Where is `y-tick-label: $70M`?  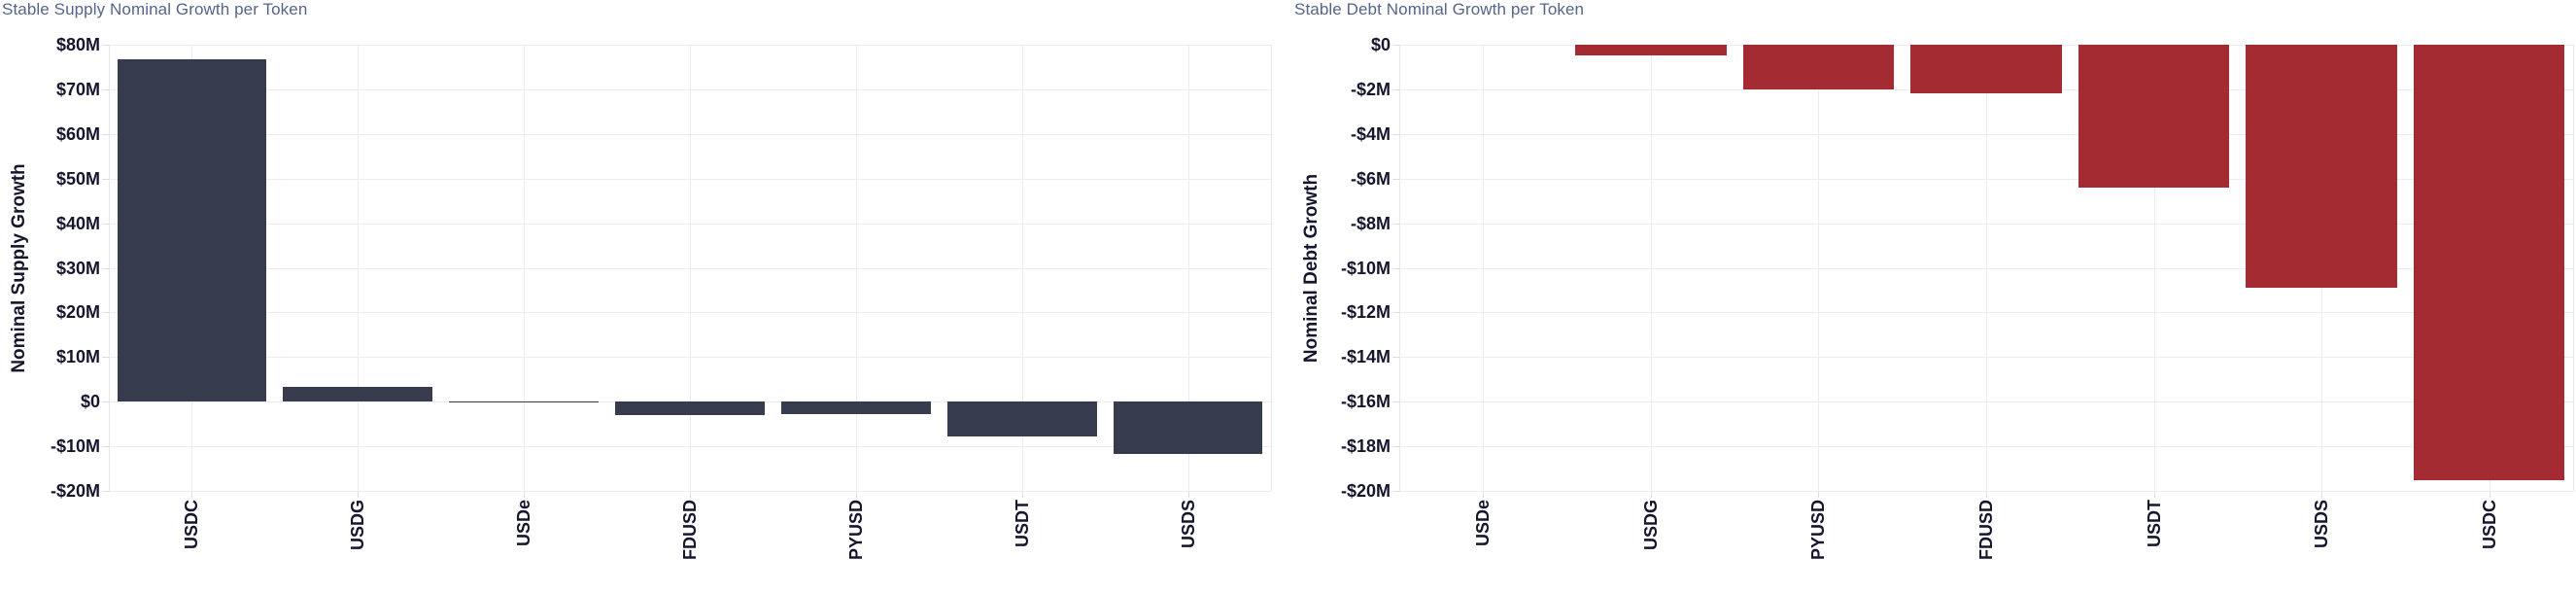 y-tick-label: $70M is located at coordinates (77, 89).